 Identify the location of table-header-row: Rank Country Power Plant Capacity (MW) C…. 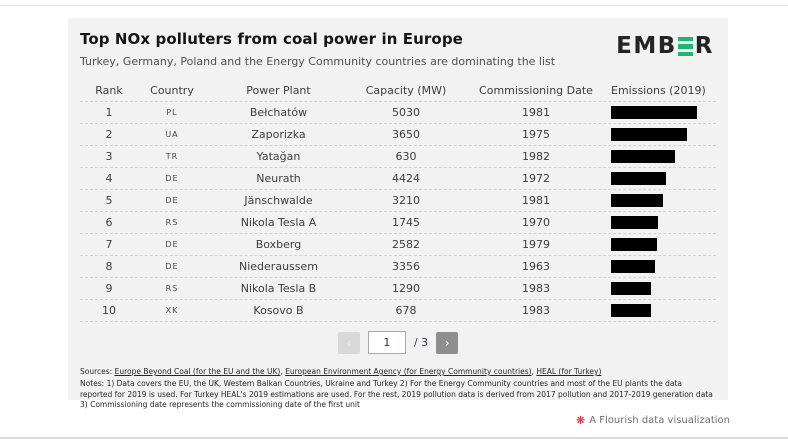
(398, 90).